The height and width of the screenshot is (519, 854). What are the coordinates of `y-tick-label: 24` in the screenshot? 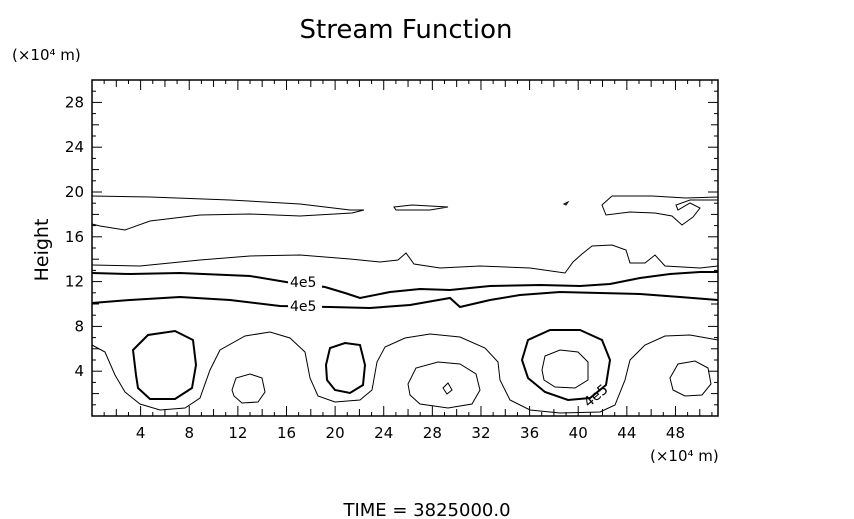 It's located at (74, 147).